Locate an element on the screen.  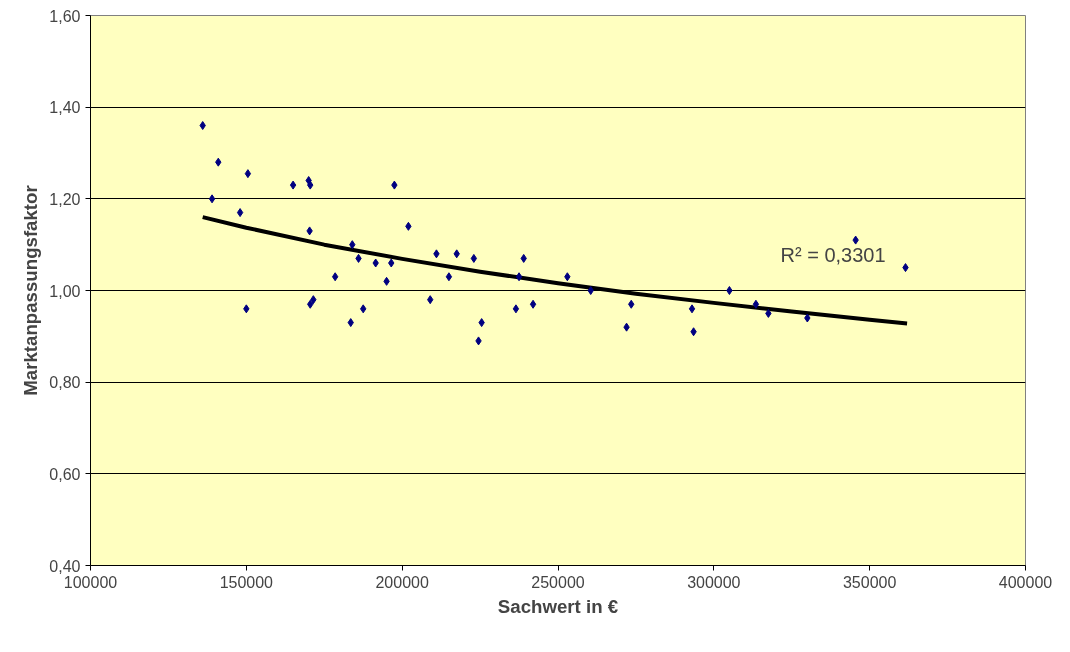
line-series is located at coordinates (555, 270).